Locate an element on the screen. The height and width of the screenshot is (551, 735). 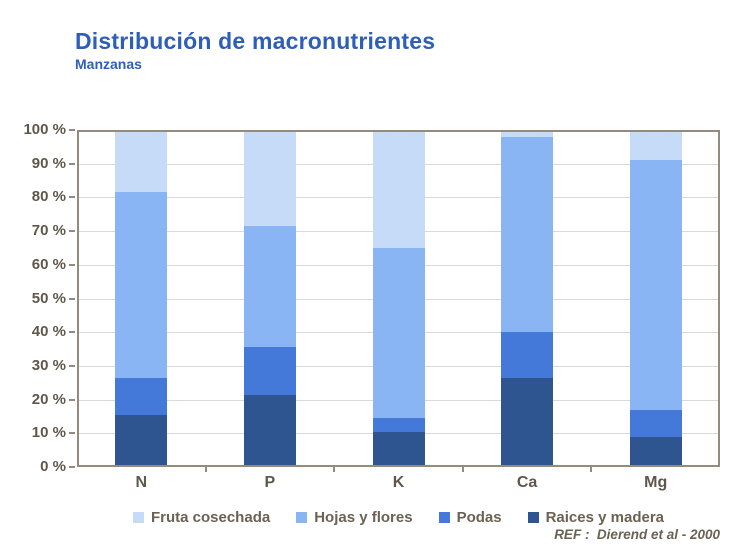
y-tick-label-50: 50 % is located at coordinates (48, 298).